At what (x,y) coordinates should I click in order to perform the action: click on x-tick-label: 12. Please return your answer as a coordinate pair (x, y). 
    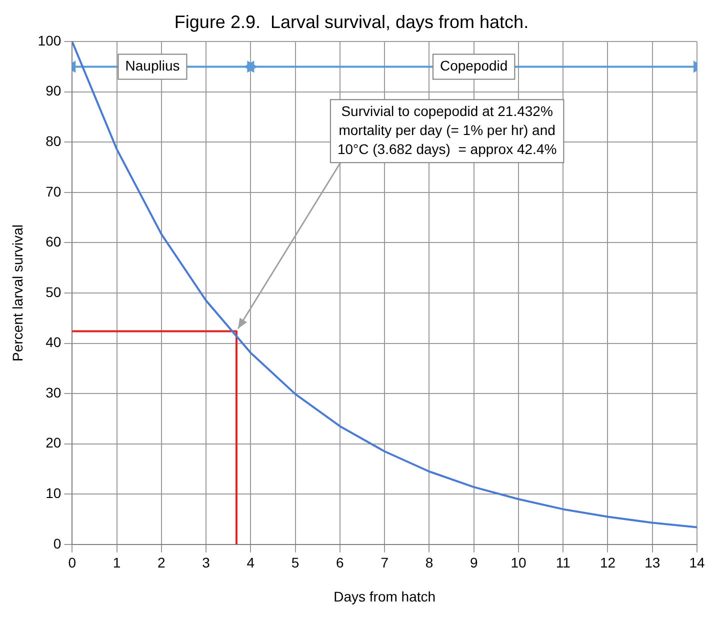
    Looking at the image, I should click on (608, 562).